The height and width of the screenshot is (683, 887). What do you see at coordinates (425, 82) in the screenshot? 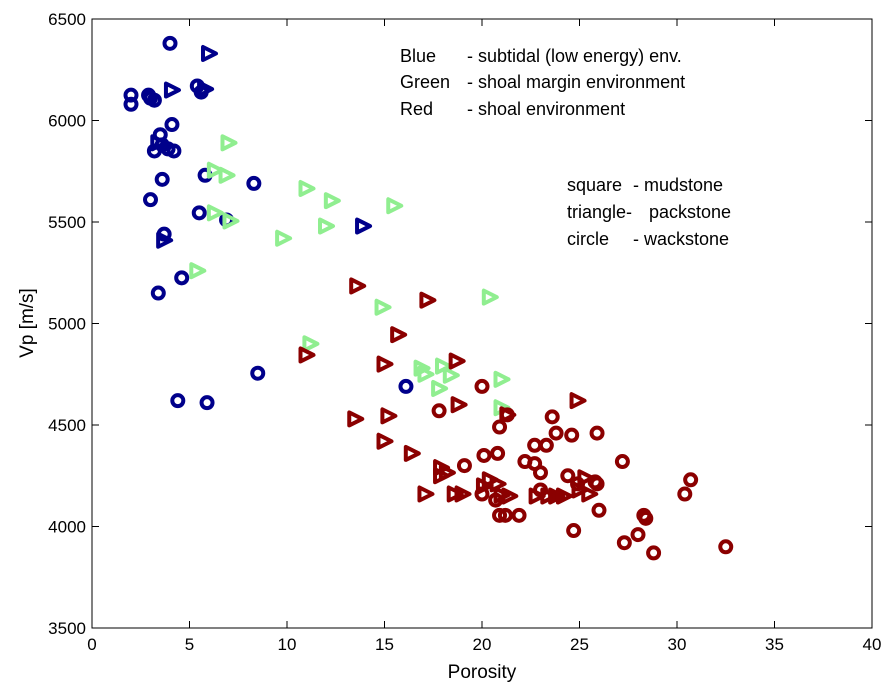
I see `env-key-green: Green` at bounding box center [425, 82].